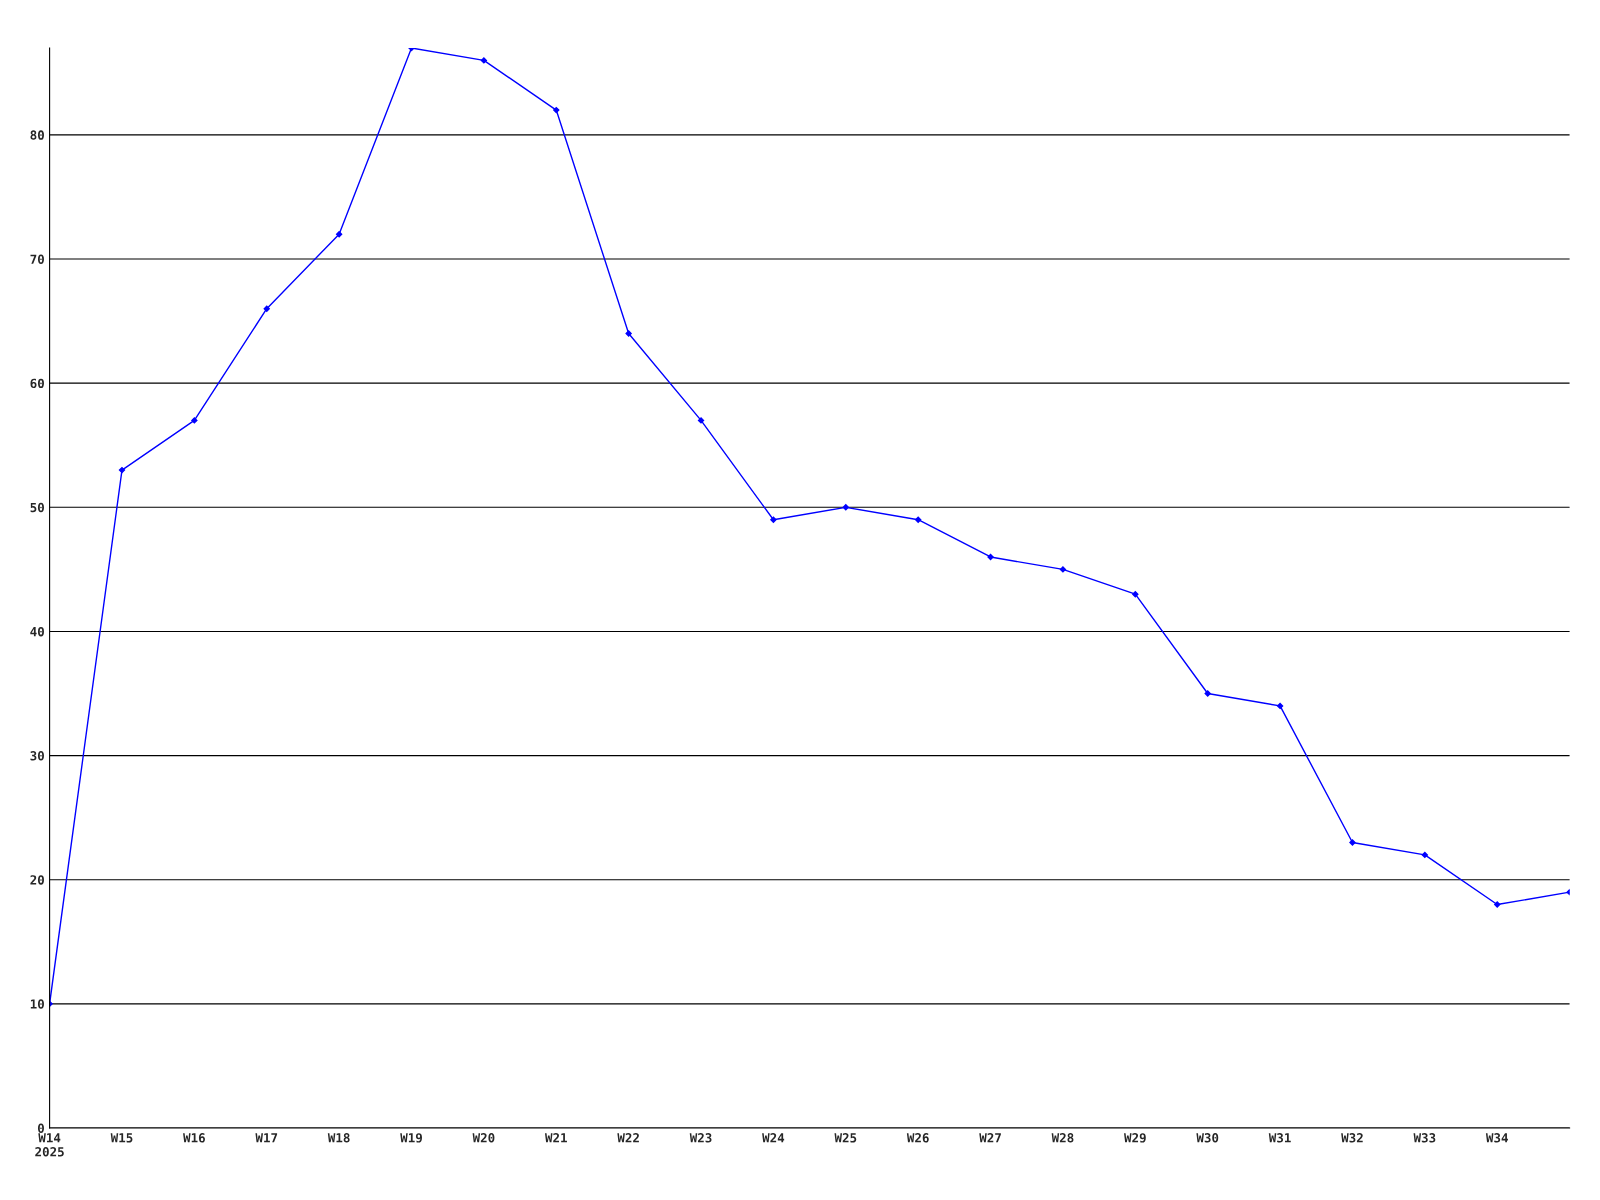  Describe the element at coordinates (1352, 1138) in the screenshot. I see `x-tick-label: W32` at that location.